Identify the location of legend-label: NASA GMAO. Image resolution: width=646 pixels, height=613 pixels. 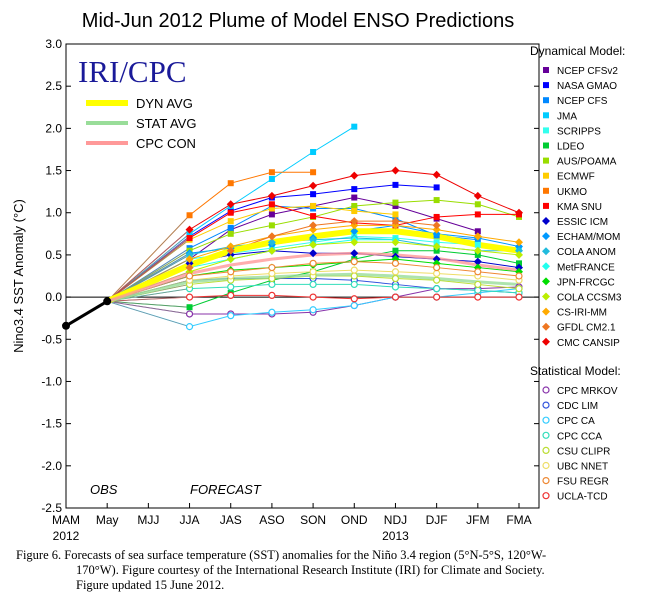
(587, 86).